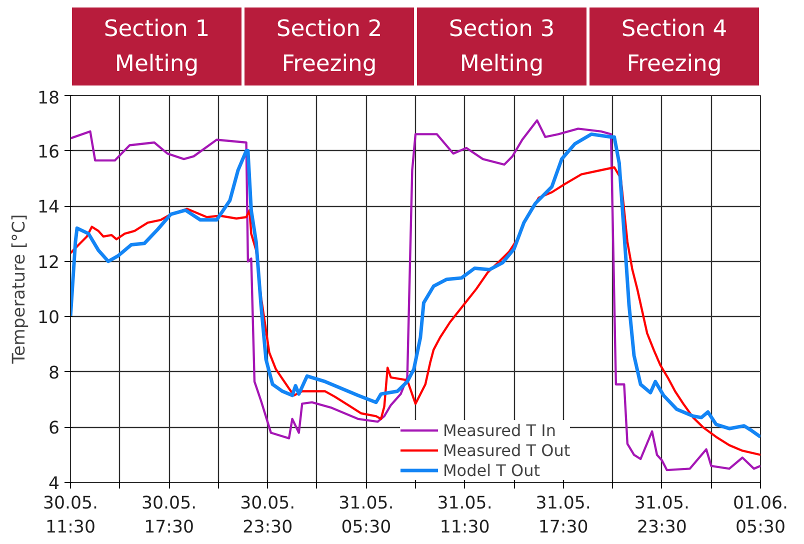  What do you see at coordinates (157, 47) in the screenshot?
I see `text: Section 1 Melting` at bounding box center [157, 47].